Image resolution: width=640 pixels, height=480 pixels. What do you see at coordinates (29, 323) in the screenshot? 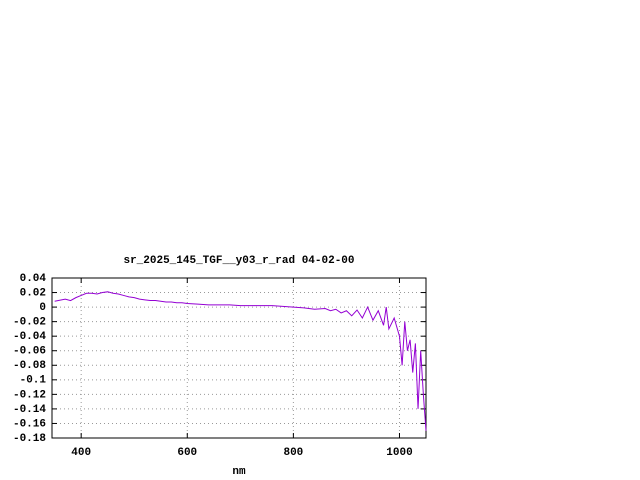
I see `y-tick-label: -0.02` at bounding box center [29, 323].